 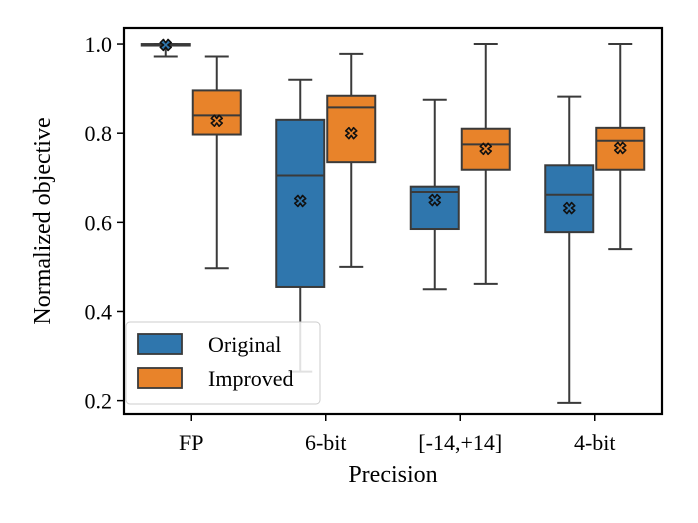 I want to click on x-tick-label: FP, so click(x=191, y=442).